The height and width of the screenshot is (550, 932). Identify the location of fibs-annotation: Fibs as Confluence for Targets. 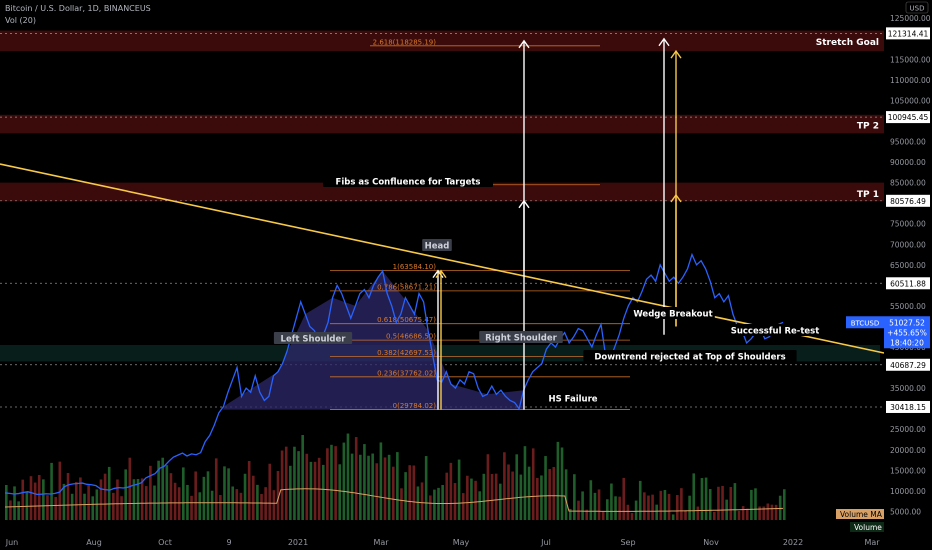
(408, 183).